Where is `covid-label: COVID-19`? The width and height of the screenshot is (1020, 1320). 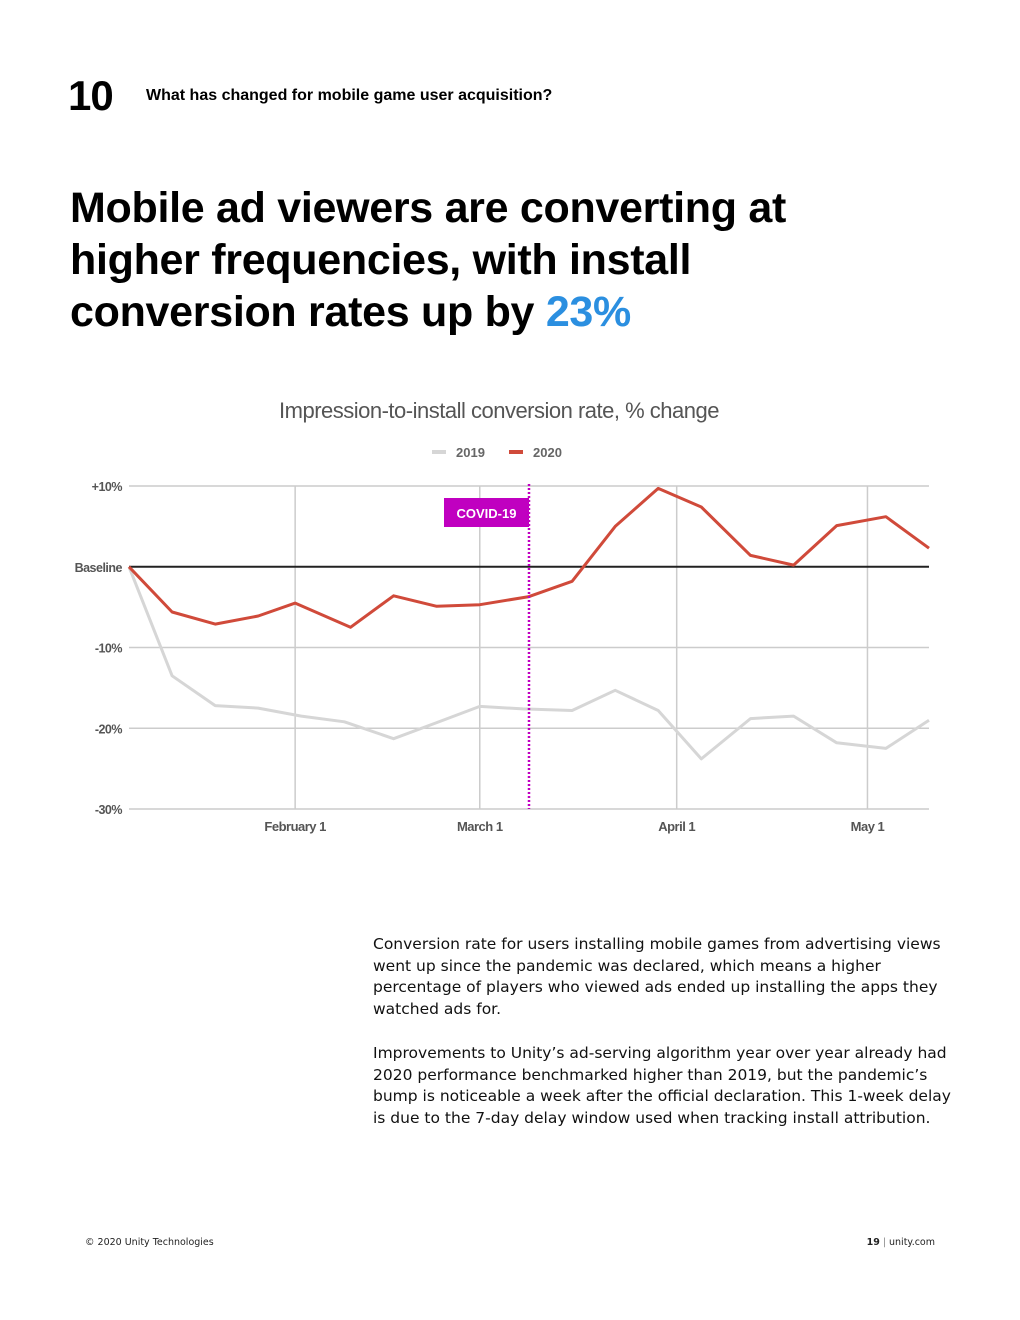 covid-label: COVID-19 is located at coordinates (487, 513).